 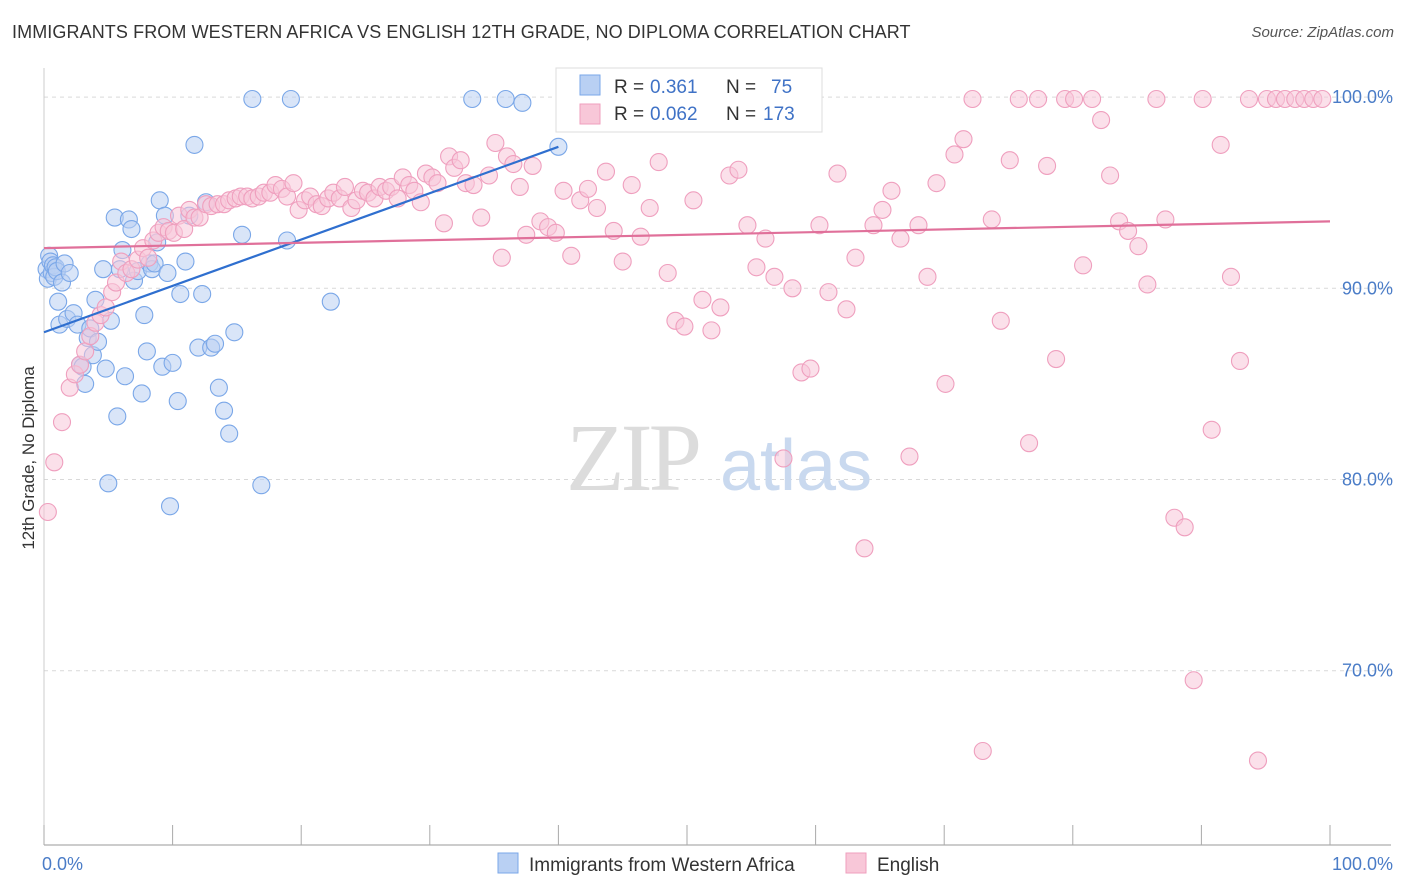 What do you see at coordinates (28, 458) in the screenshot?
I see `y-axis-title: 12th Grade, No Diploma` at bounding box center [28, 458].